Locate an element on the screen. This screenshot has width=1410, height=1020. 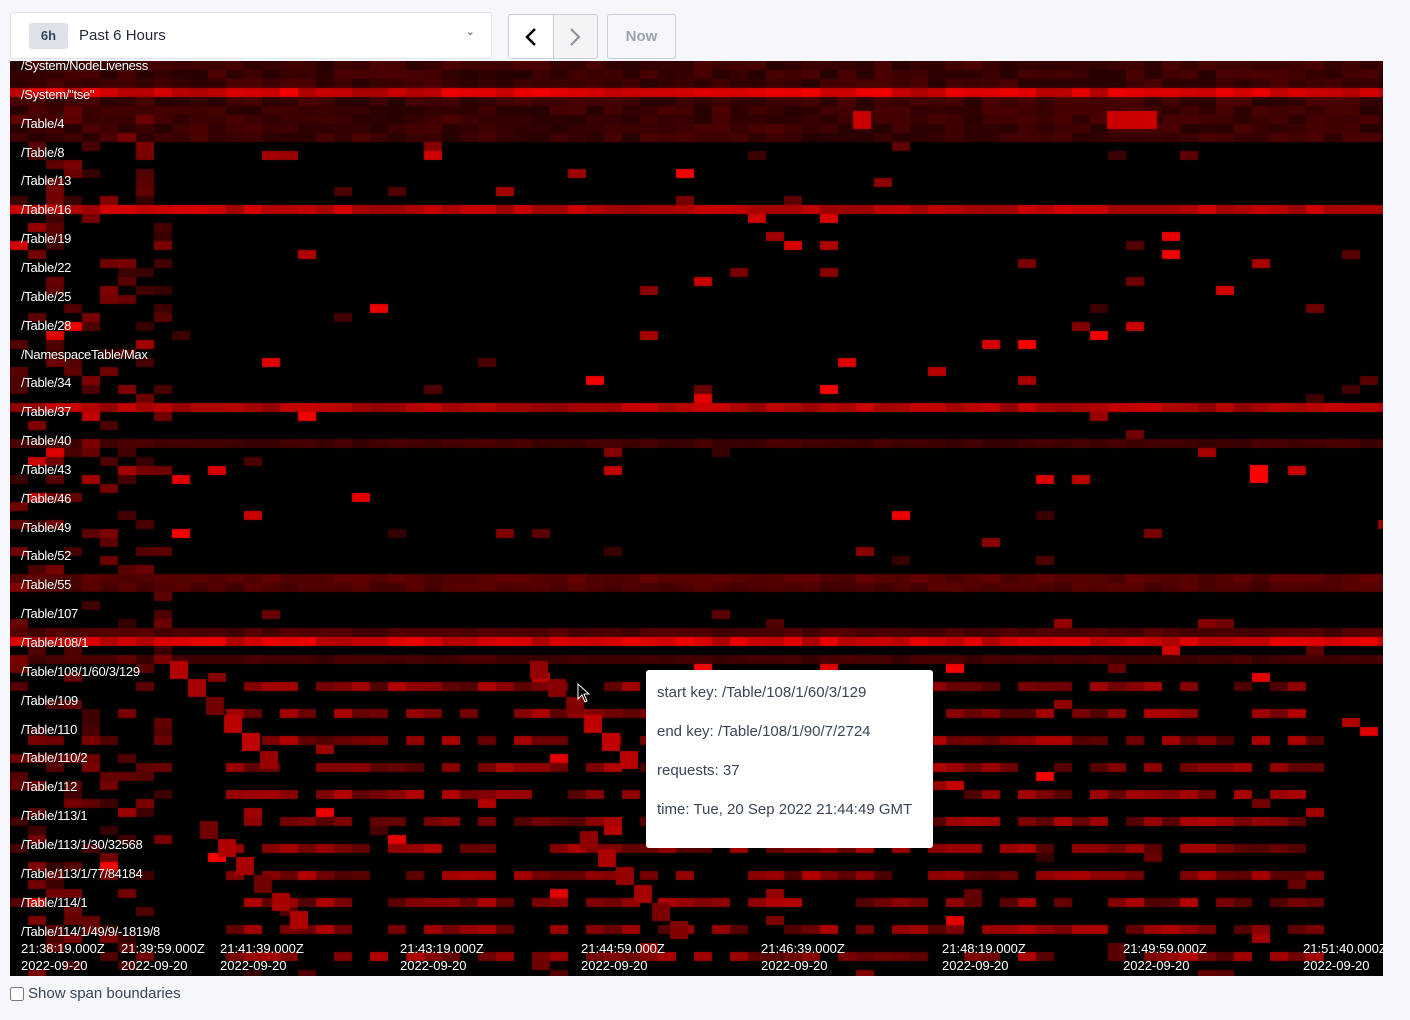
mouse-cursor-icon is located at coordinates (584, 693).